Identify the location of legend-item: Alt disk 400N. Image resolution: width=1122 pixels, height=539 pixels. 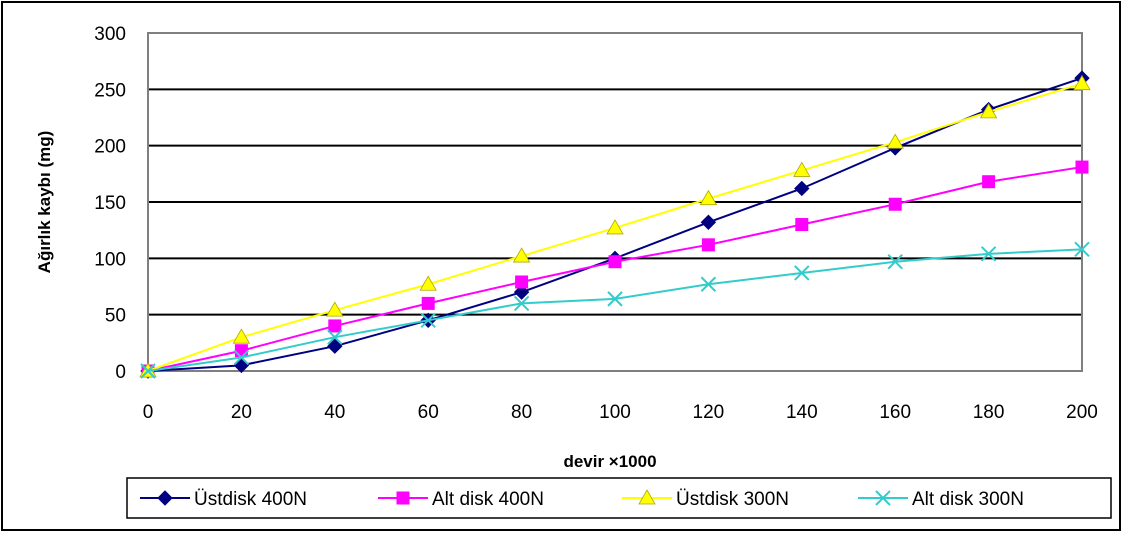
(461, 499).